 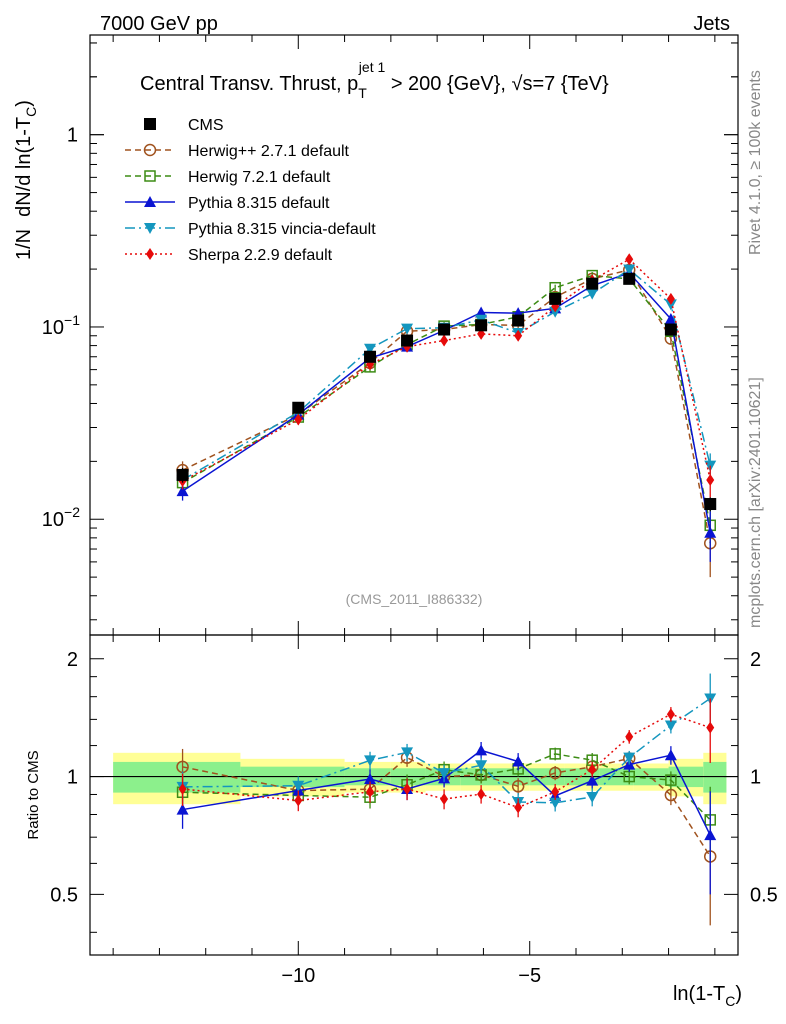 I want to click on y-axis-label-sub: C, so click(x=31, y=112).